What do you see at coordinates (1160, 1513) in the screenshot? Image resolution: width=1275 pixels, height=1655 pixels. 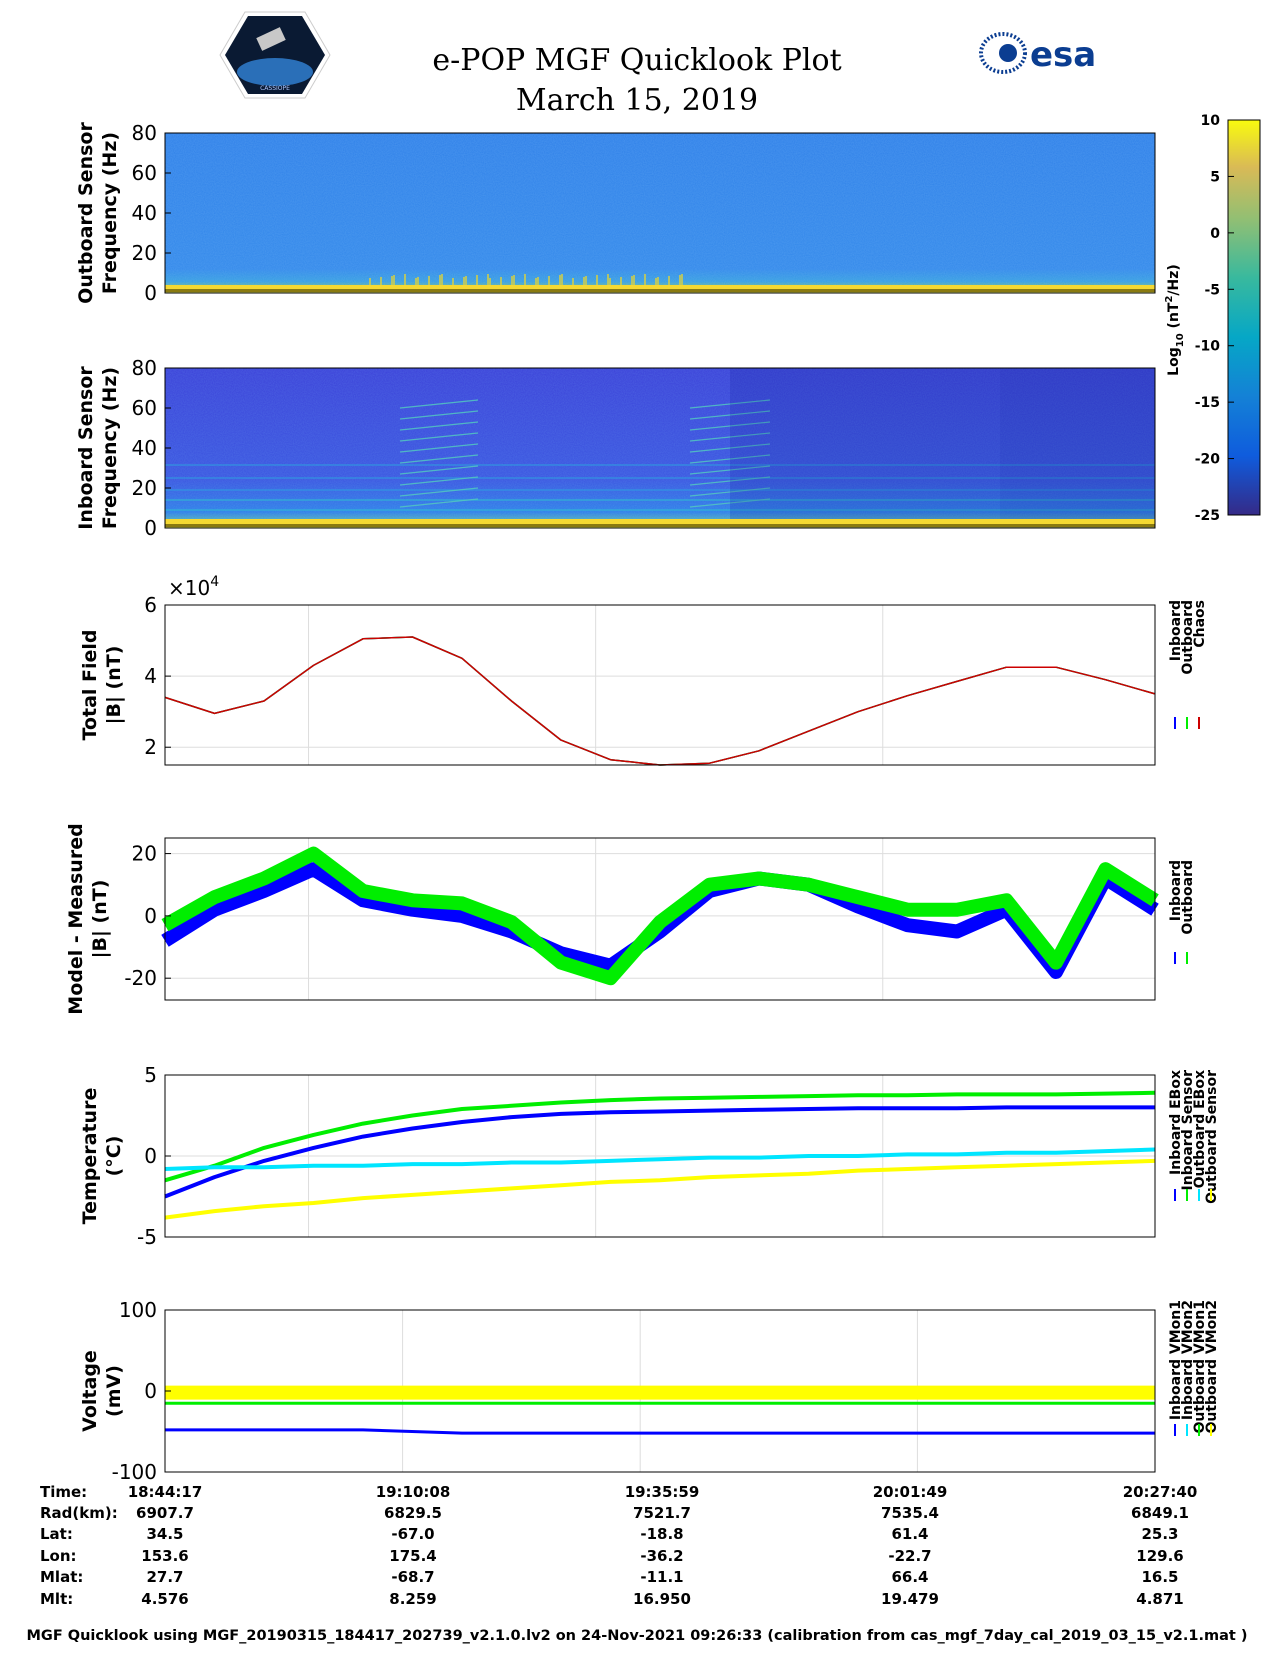 I see `info-cell: 6849.1` at bounding box center [1160, 1513].